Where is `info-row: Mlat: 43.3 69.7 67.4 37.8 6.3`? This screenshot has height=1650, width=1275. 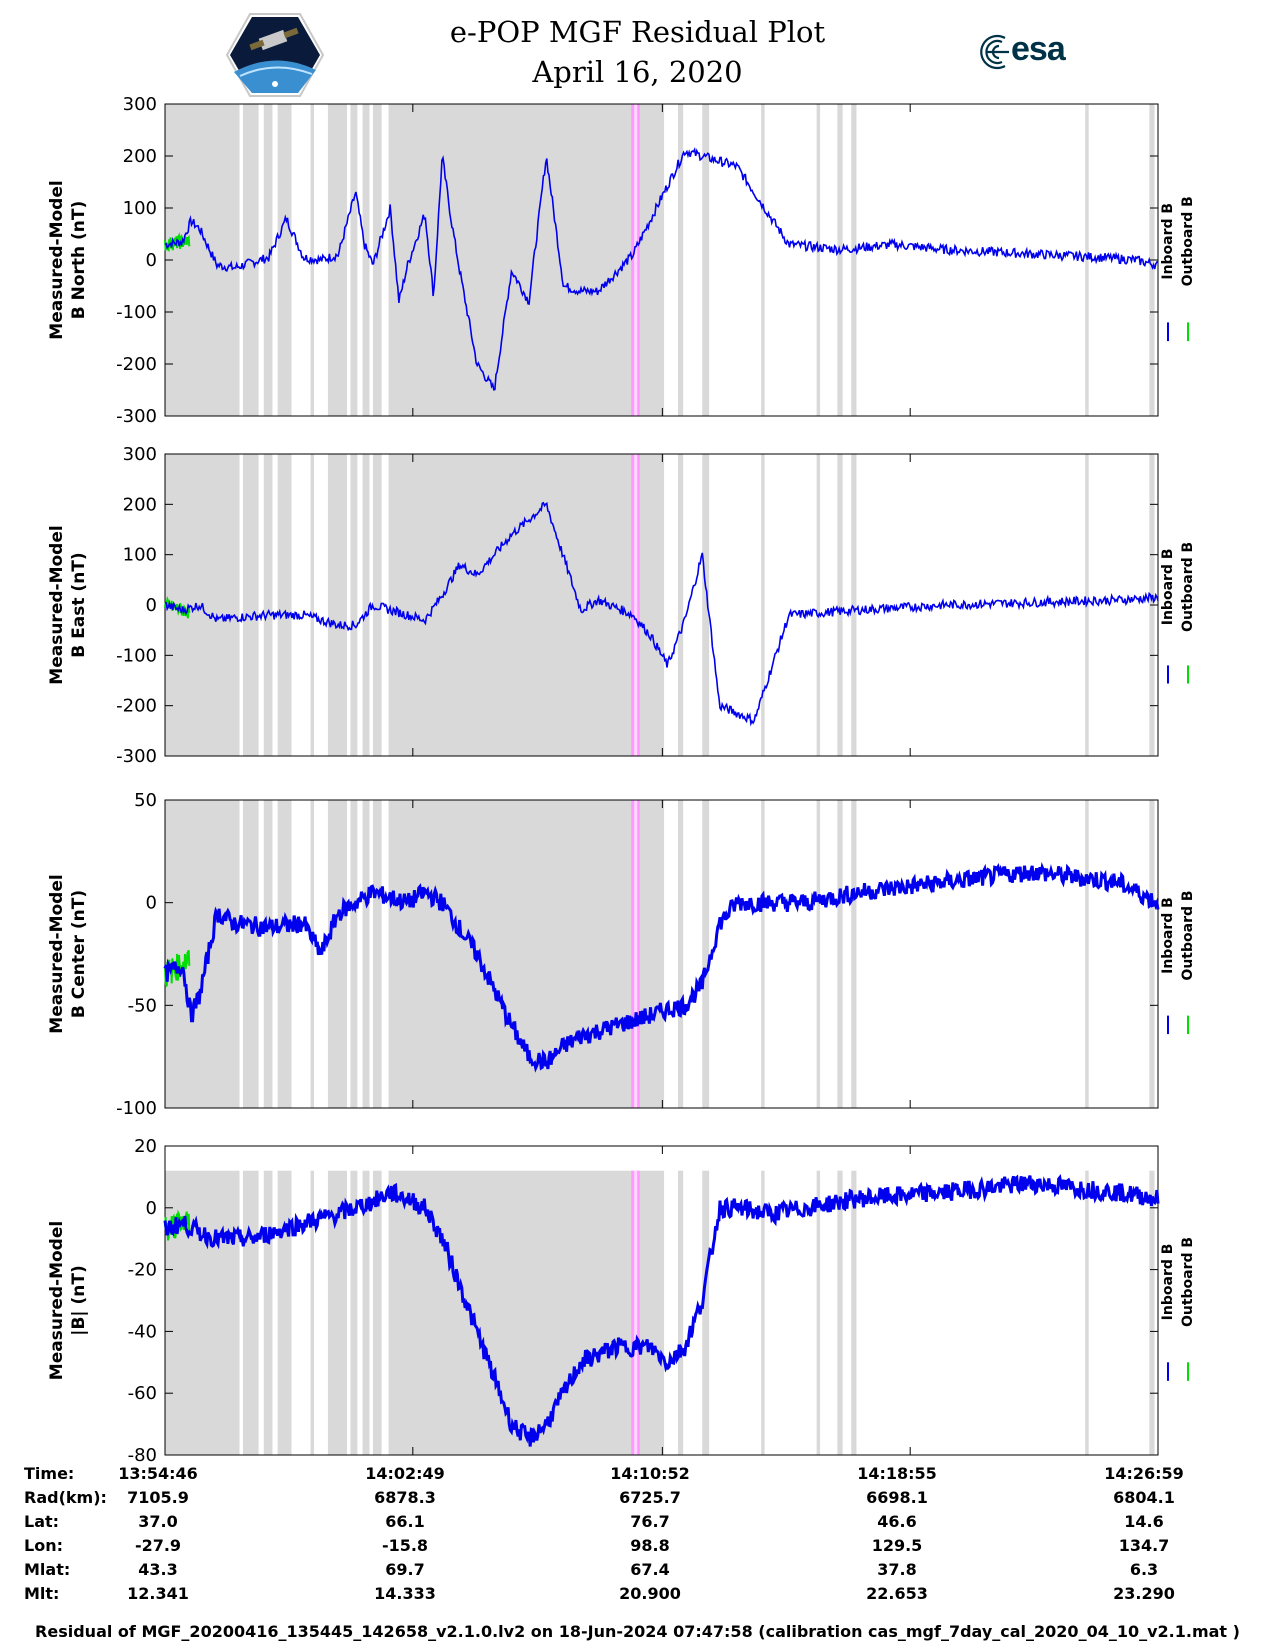 info-row: Mlat: 43.3 69.7 67.4 37.8 6.3 is located at coordinates (637, 1572).